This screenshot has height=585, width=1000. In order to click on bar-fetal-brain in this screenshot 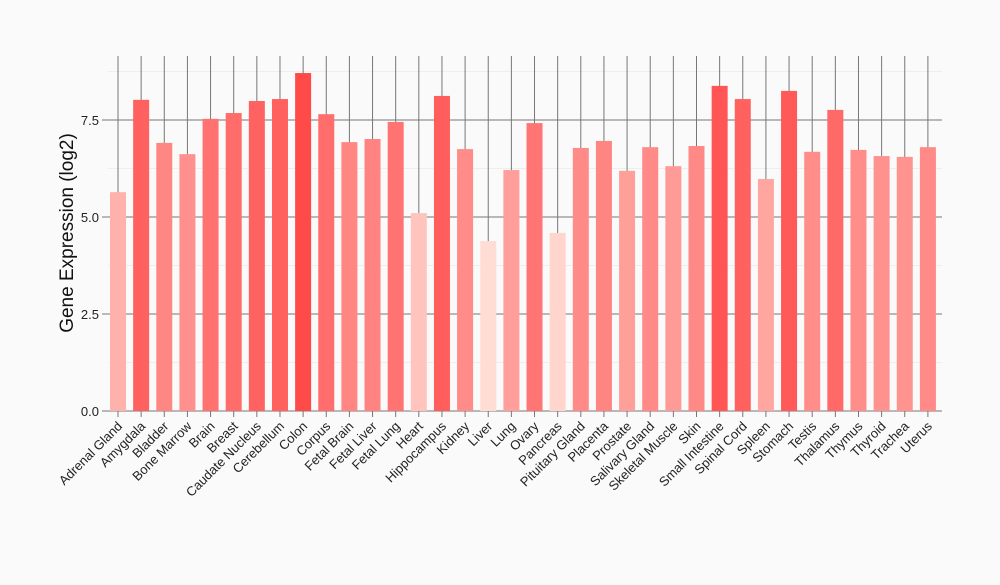, I will do `click(349, 276)`.